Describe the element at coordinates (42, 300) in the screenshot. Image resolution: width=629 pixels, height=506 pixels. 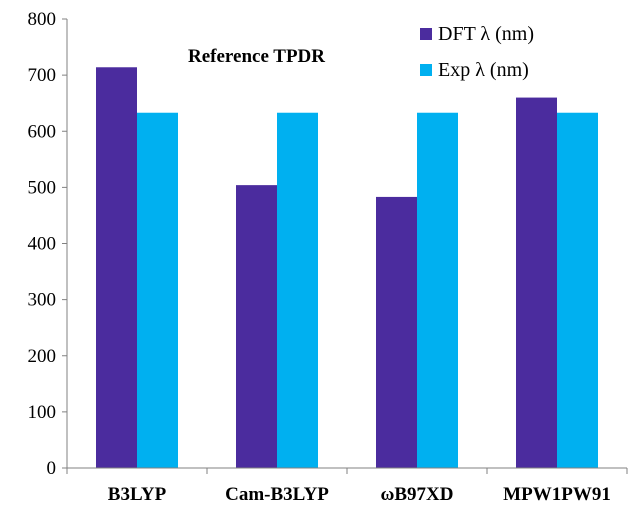
I see `y-tick-label: 300` at that location.